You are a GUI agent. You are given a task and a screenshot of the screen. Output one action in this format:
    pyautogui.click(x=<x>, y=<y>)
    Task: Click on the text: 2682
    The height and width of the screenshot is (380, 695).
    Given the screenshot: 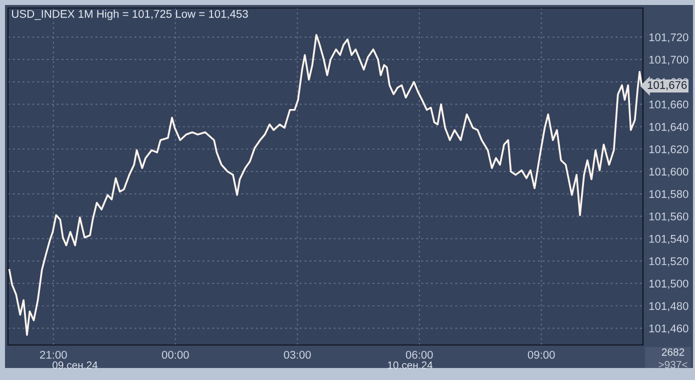 What is the action you would take?
    pyautogui.click(x=673, y=352)
    